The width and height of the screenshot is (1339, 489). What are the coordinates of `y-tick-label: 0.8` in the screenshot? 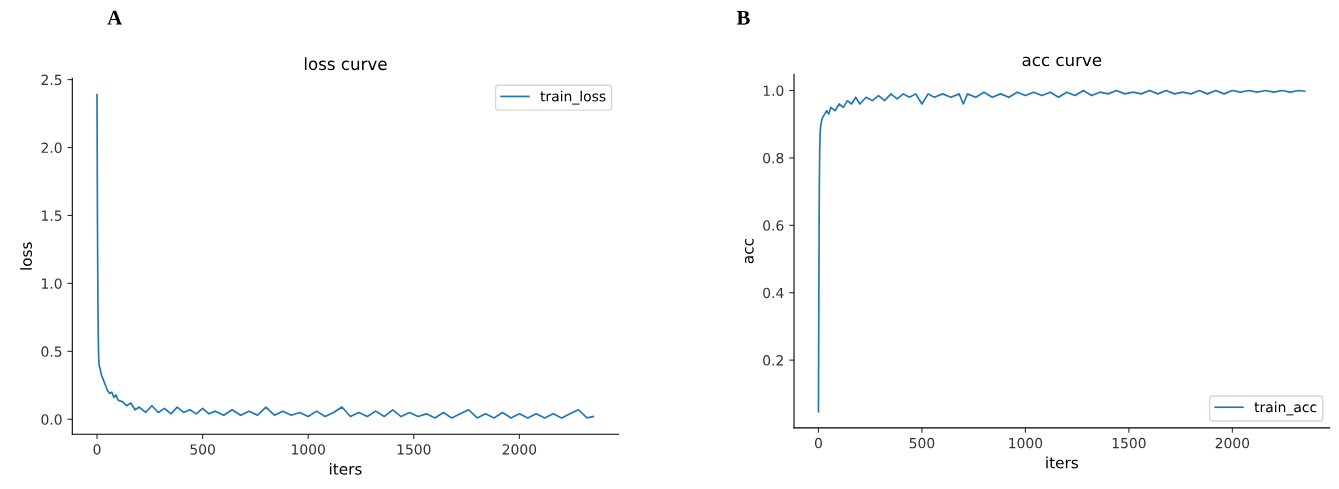 It's located at (773, 158).